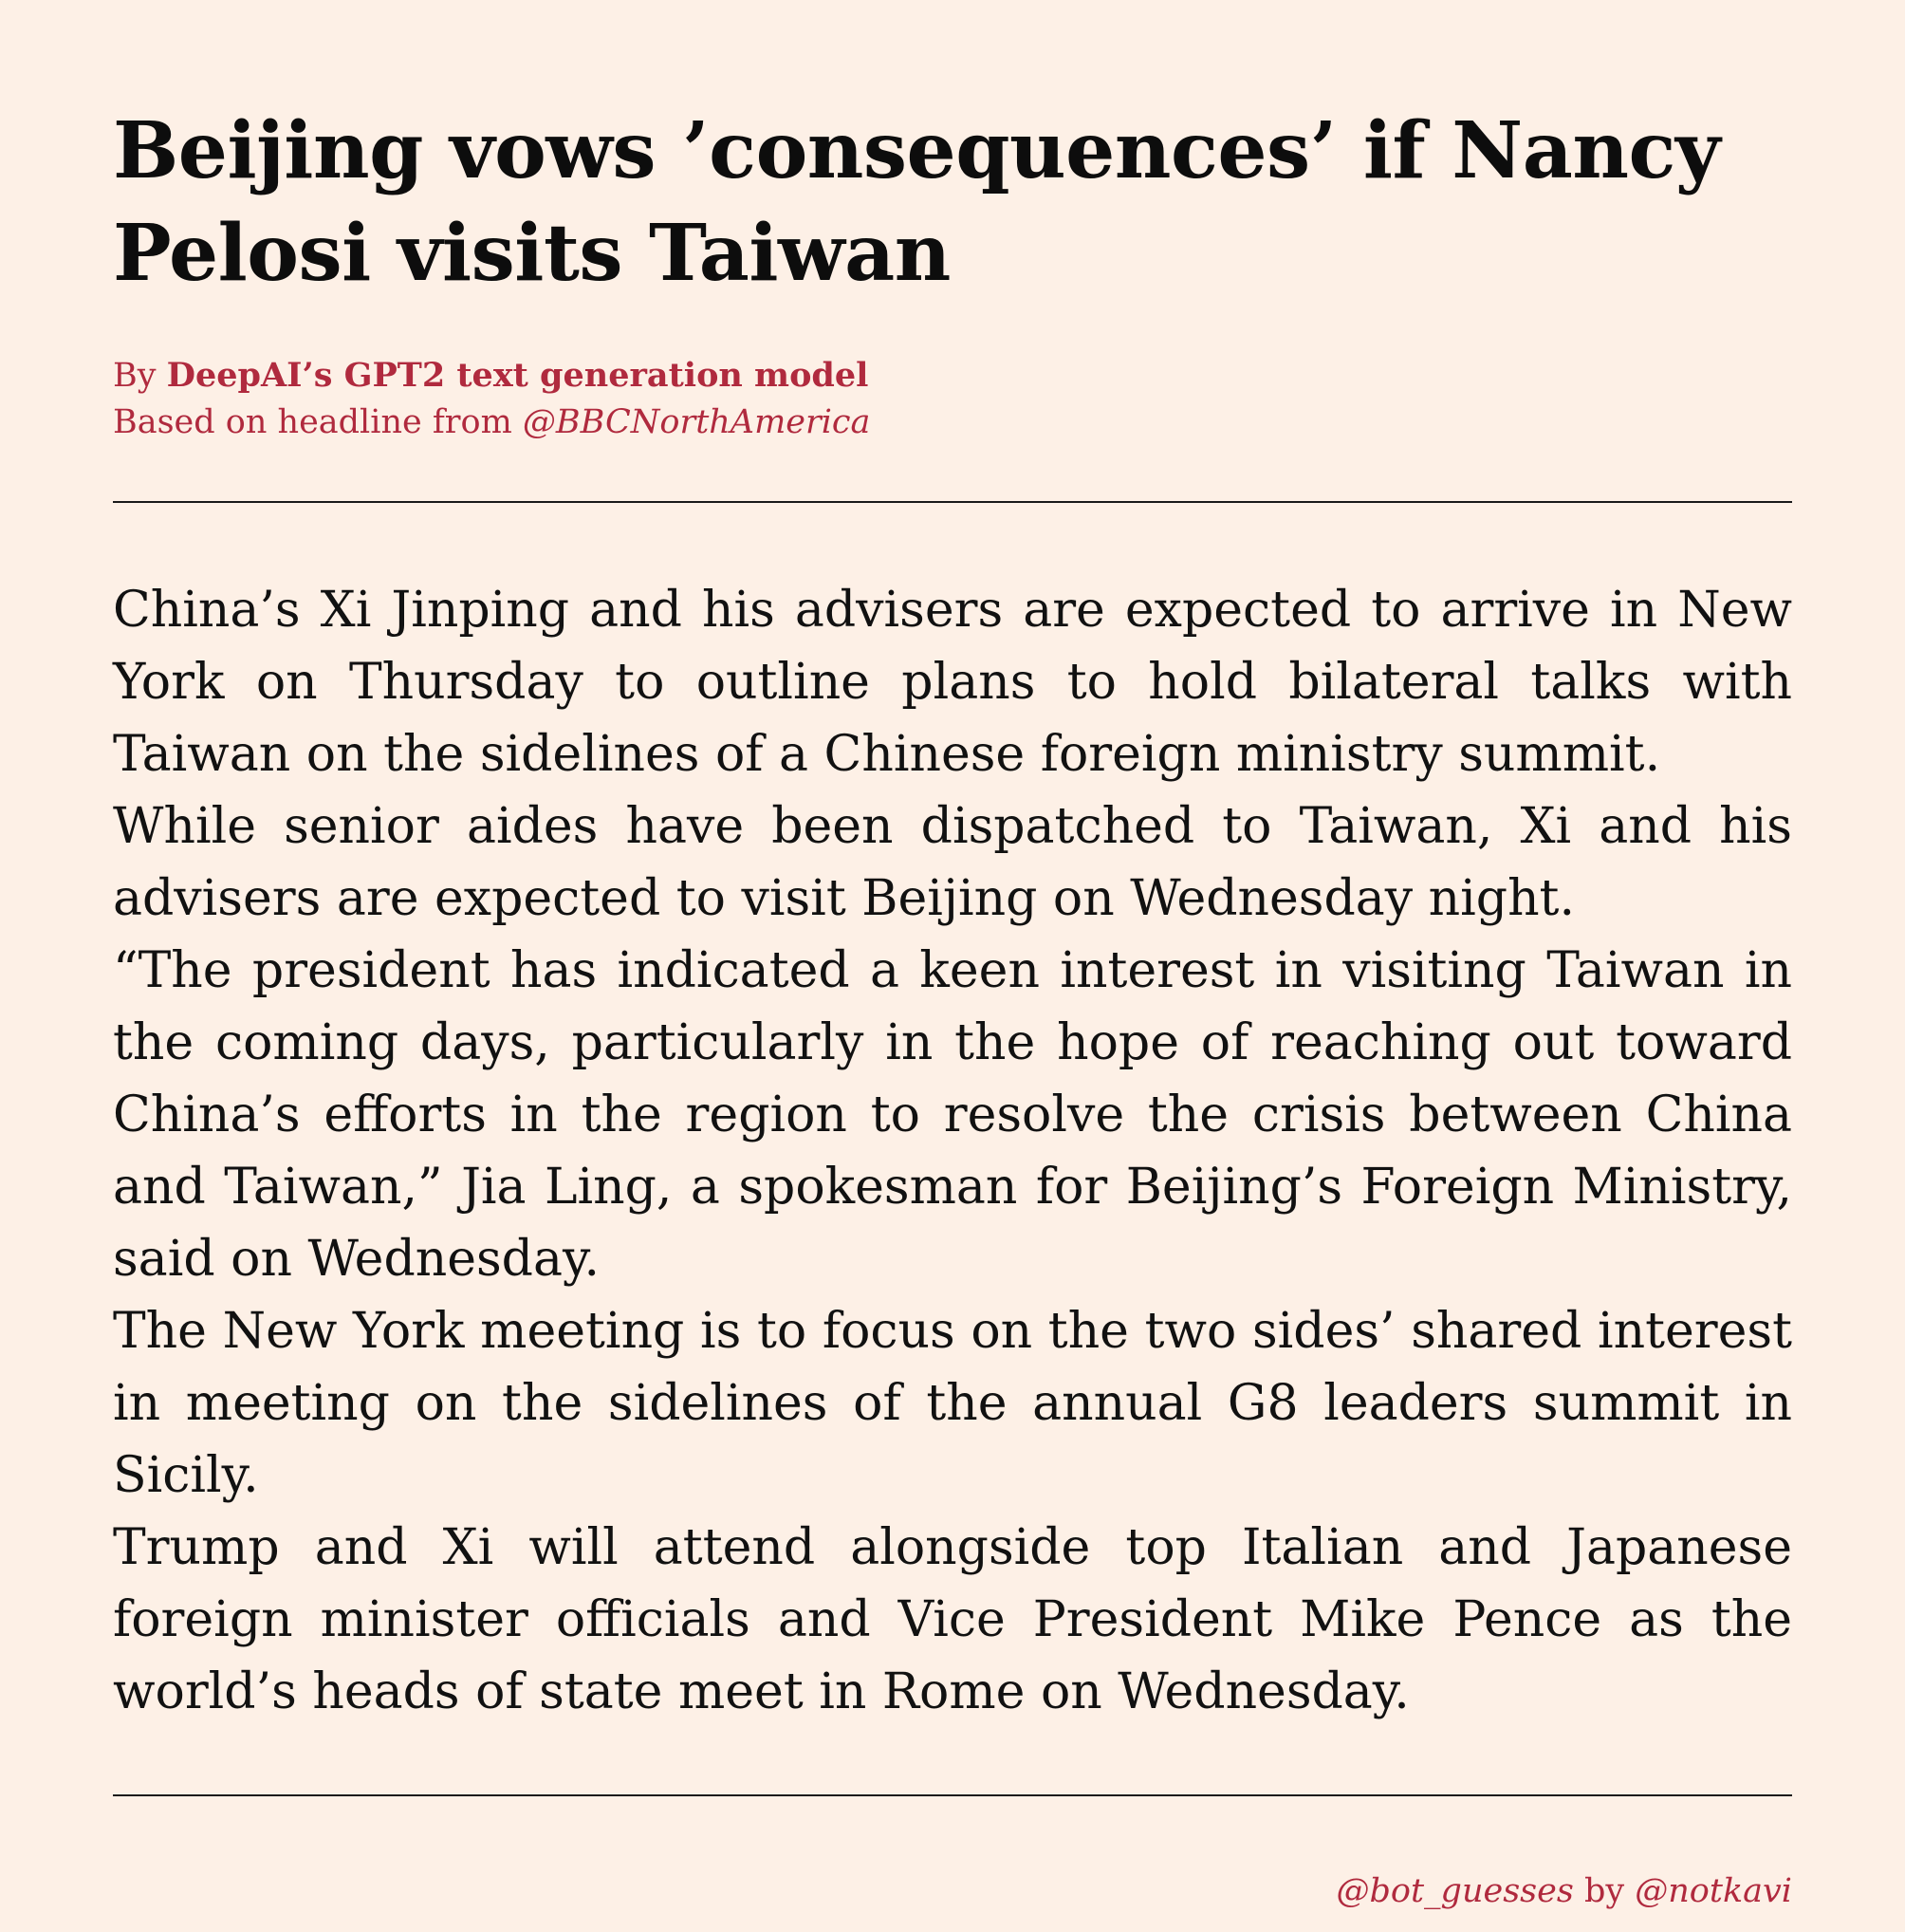  Describe the element at coordinates (140, 376) in the screenshot. I see `byline-prefix: By` at that location.